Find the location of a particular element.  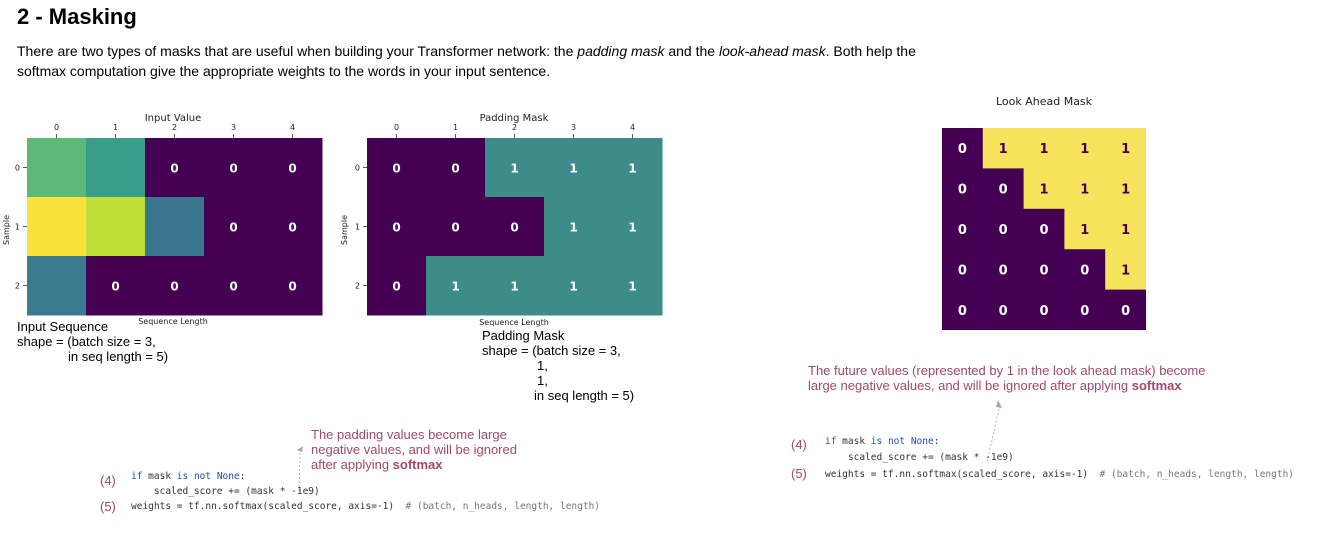

code-right-line5-number: (5) is located at coordinates (799, 473).